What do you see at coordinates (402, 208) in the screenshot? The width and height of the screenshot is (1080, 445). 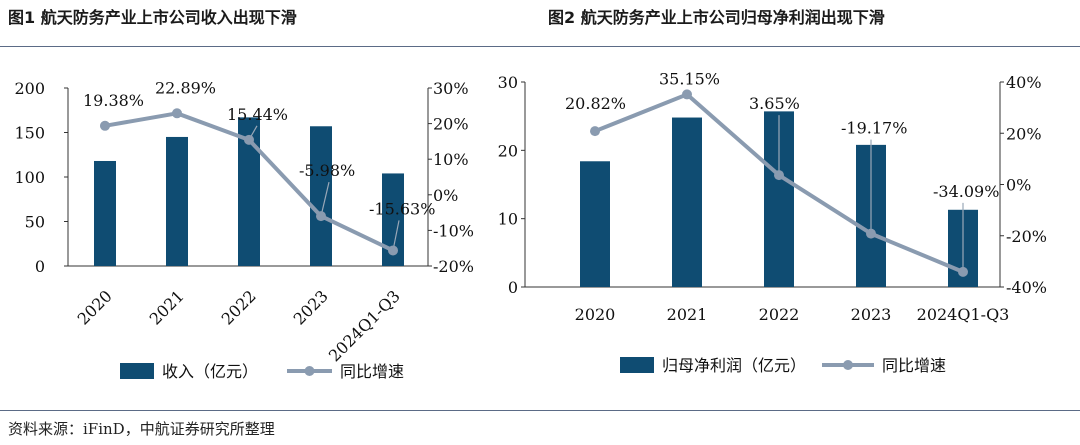 I see `c1-data-label: -15.63%` at bounding box center [402, 208].